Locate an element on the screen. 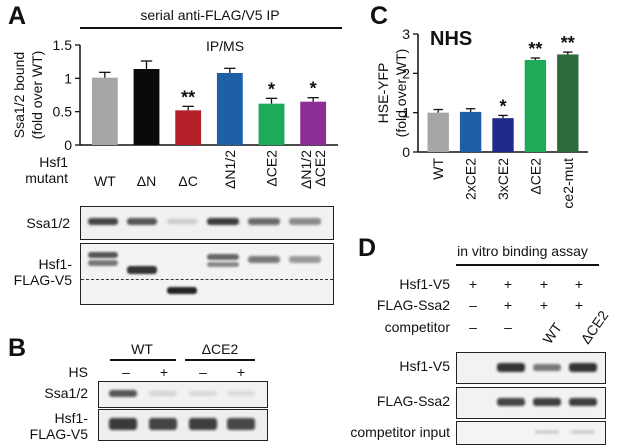 Image resolution: width=617 pixels, height=445 pixels. panel-b-blot1 is located at coordinates (183, 394).